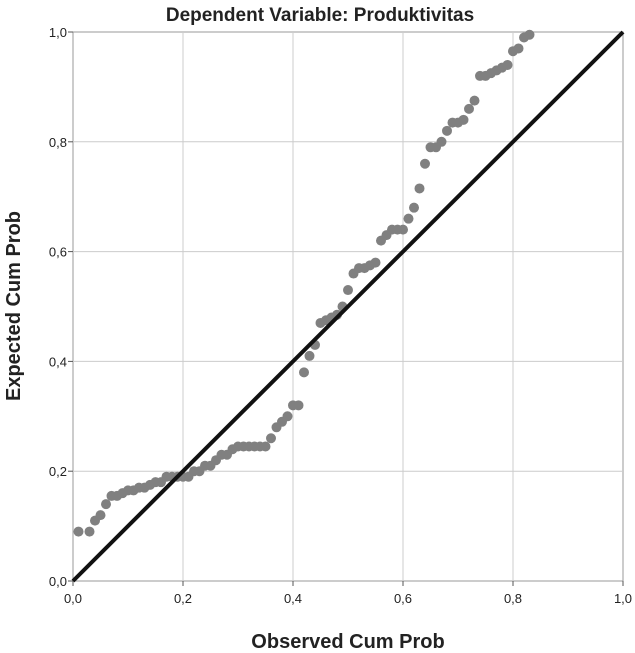 Image resolution: width=635 pixels, height=653 pixels. I want to click on x-tick-label: 1,0, so click(623, 598).